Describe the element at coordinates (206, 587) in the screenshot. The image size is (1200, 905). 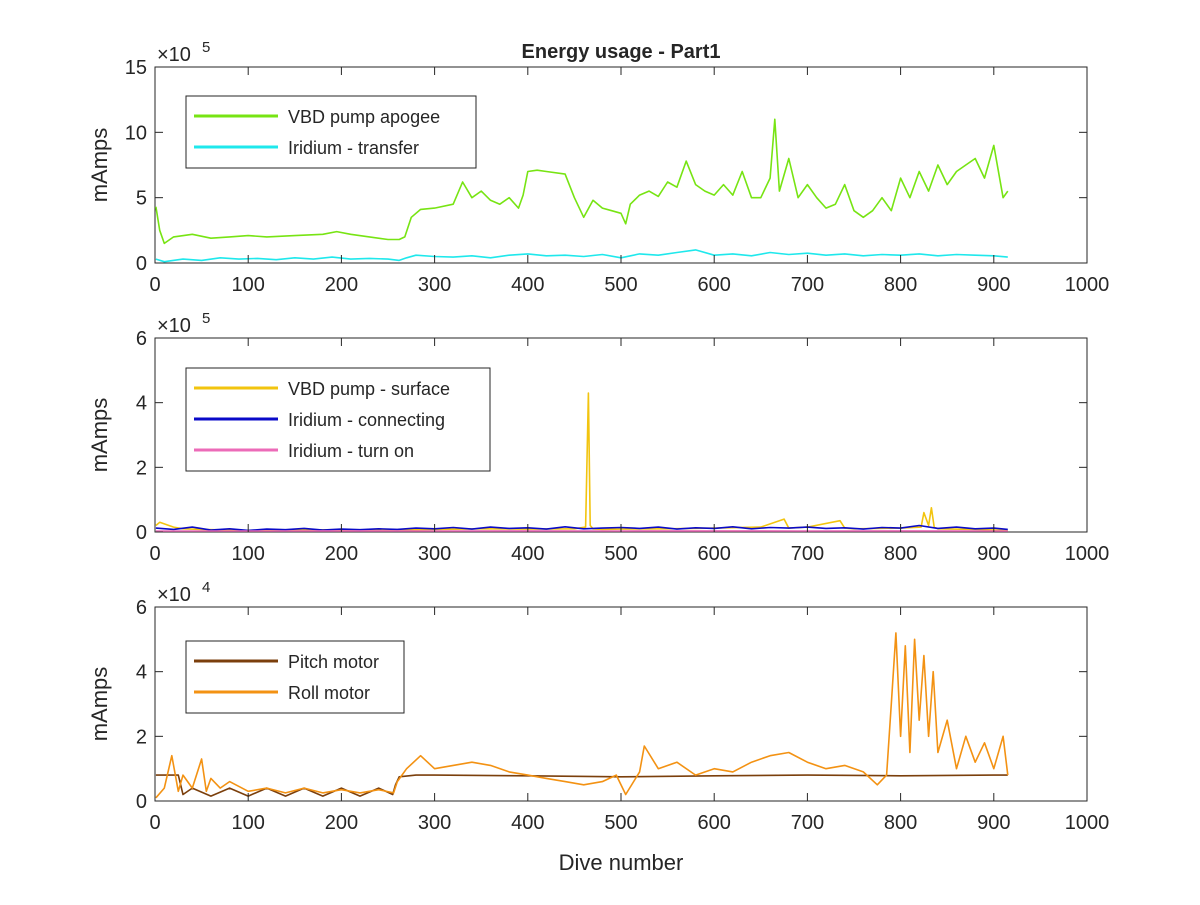
I see `axis-exponent: 4` at that location.